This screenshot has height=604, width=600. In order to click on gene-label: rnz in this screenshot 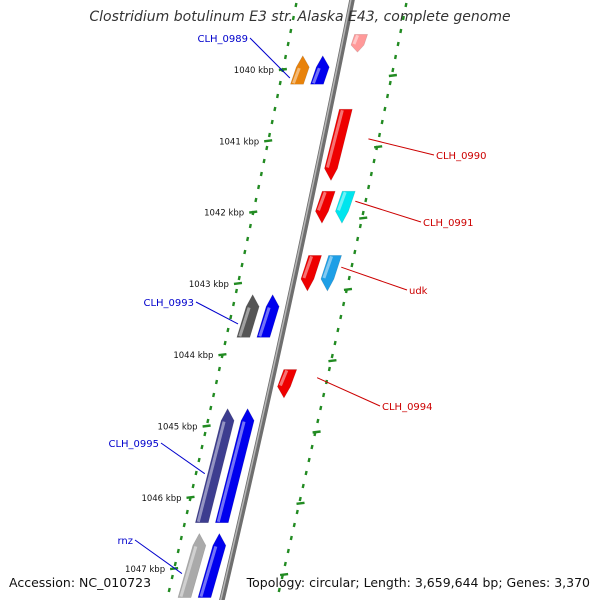, I will do `click(125, 541)`.